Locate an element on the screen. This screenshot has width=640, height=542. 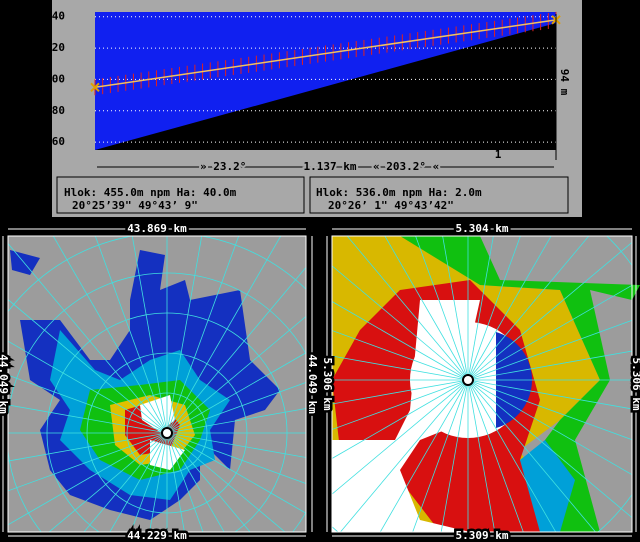
map-left-label: 5.306 km is located at coordinates (327, 384).